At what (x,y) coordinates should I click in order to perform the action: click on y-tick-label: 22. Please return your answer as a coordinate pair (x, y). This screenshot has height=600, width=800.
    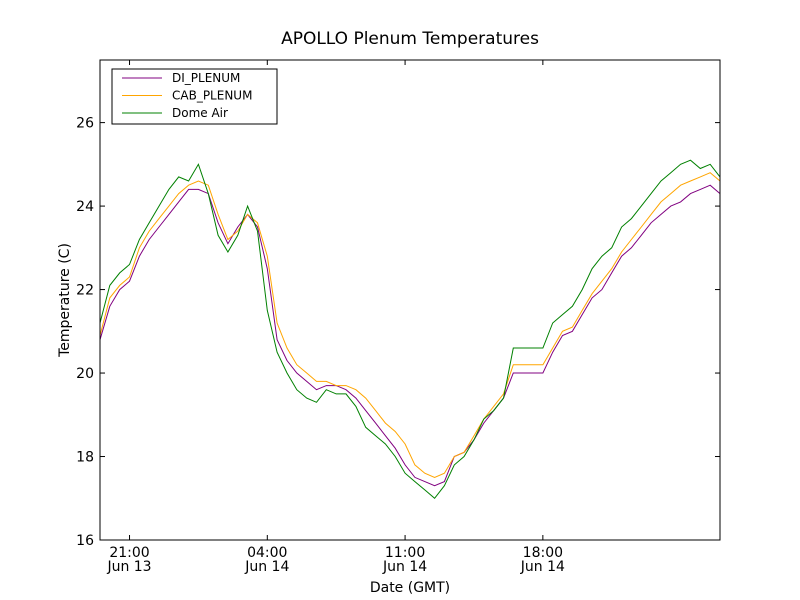
    Looking at the image, I should click on (85, 291).